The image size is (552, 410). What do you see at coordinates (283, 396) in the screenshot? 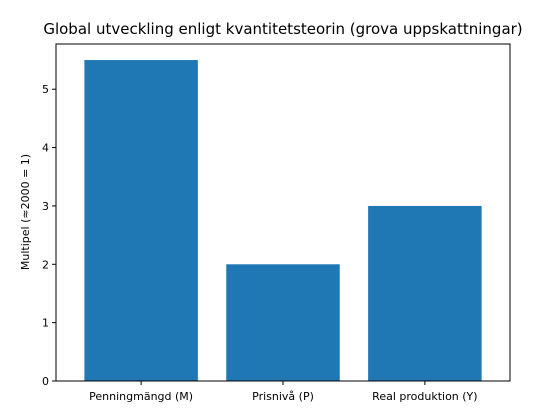
I see `x-tick-label: Prisnivå (P)` at bounding box center [283, 396].